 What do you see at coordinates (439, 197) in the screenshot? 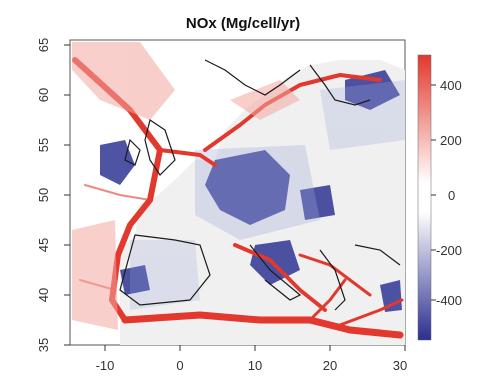
I see `colorbar: 400 200 0 -200 -400` at bounding box center [439, 197].